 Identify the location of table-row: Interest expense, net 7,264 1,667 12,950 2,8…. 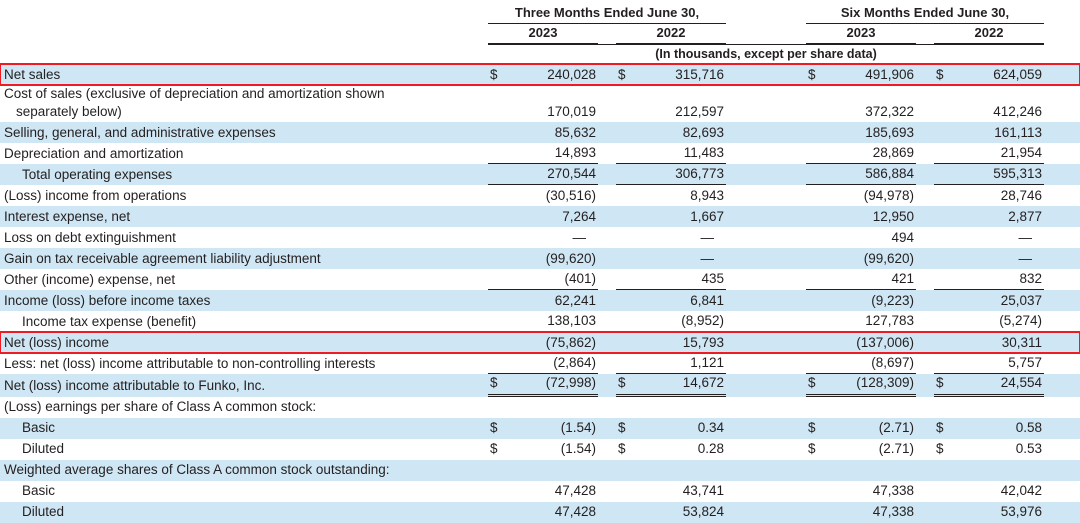
(540, 217).